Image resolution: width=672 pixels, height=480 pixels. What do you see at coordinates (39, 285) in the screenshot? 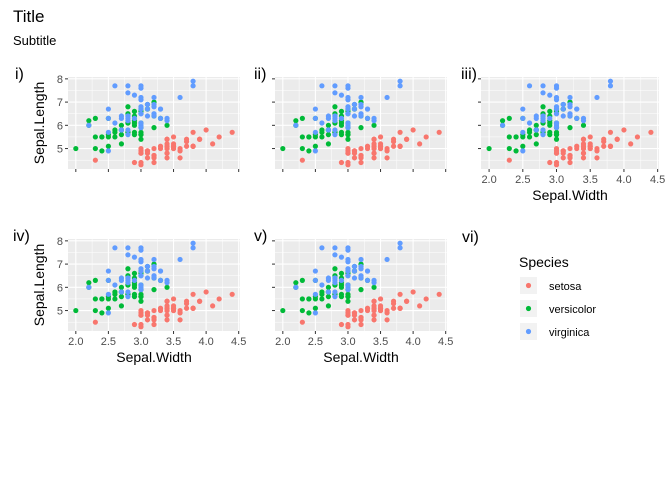
I see `y-axis-title: Sepal.Length` at bounding box center [39, 285].